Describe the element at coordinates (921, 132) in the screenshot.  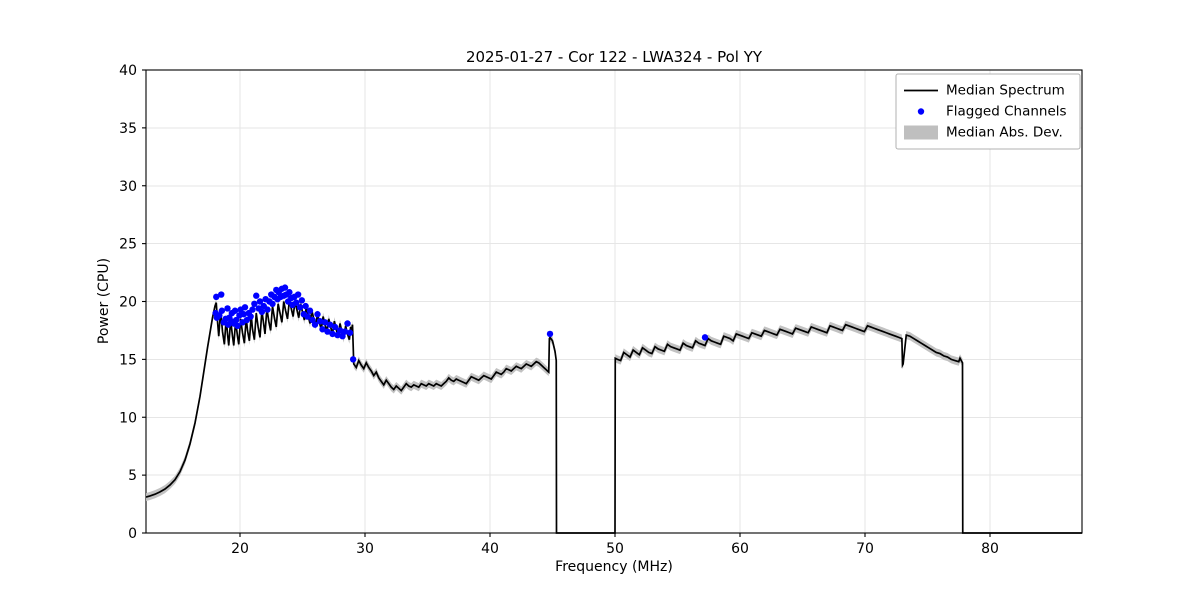
I see `legend-patch-swatch` at that location.